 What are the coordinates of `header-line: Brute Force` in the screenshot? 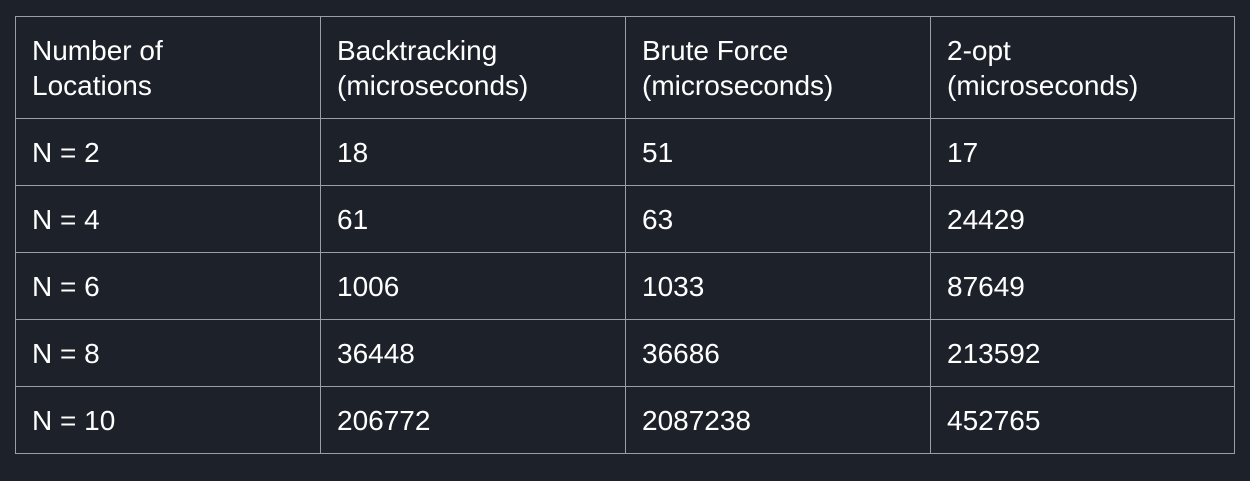 It's located at (715, 50).